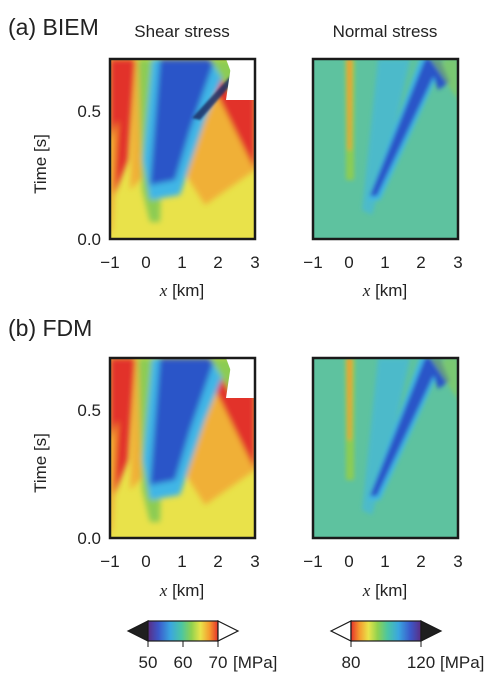  What do you see at coordinates (218, 662) in the screenshot?
I see `shear-colorbar-tick: 70` at bounding box center [218, 662].